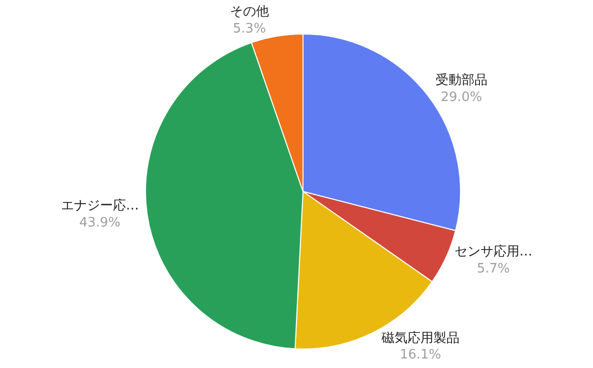 The image size is (593, 368). Describe the element at coordinates (461, 80) in the screenshot. I see `slice-label: 受動部品` at that location.